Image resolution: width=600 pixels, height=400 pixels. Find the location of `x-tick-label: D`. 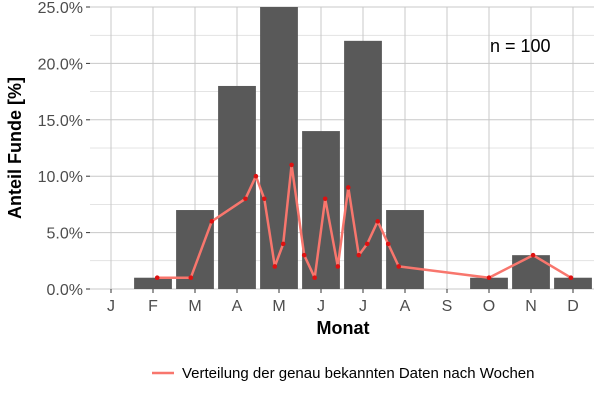

x-tick-label: D is located at coordinates (573, 306).